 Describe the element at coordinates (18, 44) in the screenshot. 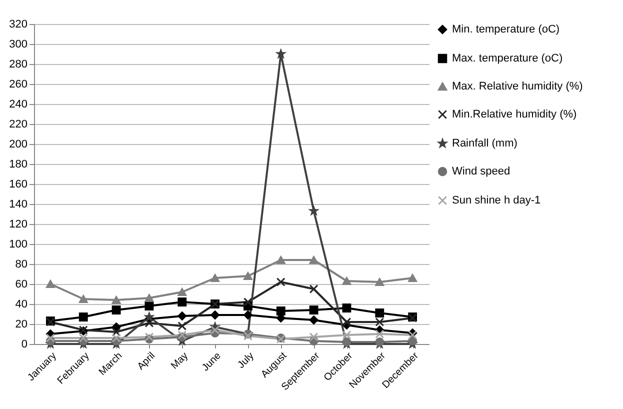

I see `y-tick-label: 300` at that location.